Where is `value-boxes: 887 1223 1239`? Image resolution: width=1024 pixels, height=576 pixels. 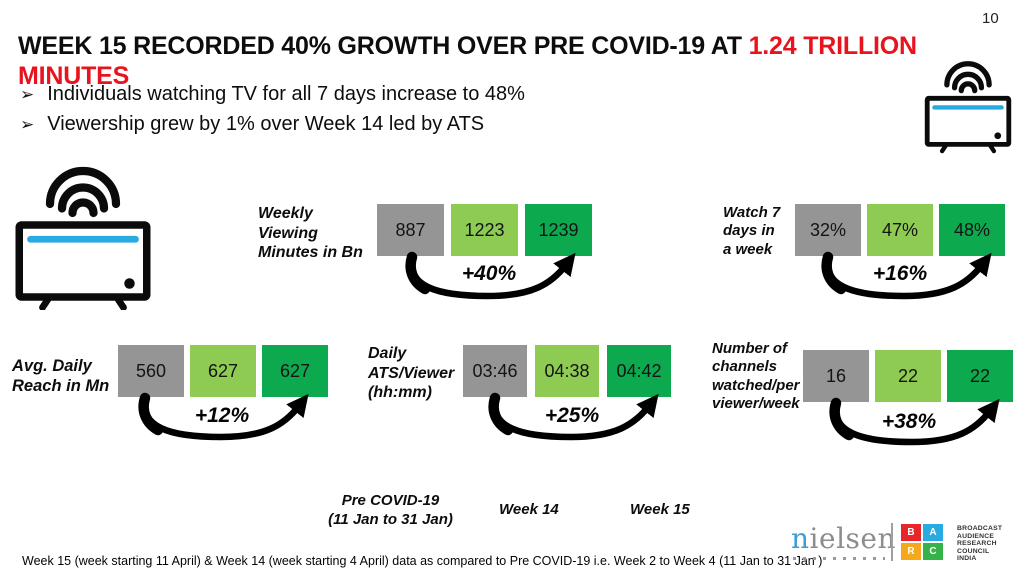
value-boxes: 887 1223 1239 is located at coordinates (484, 230).